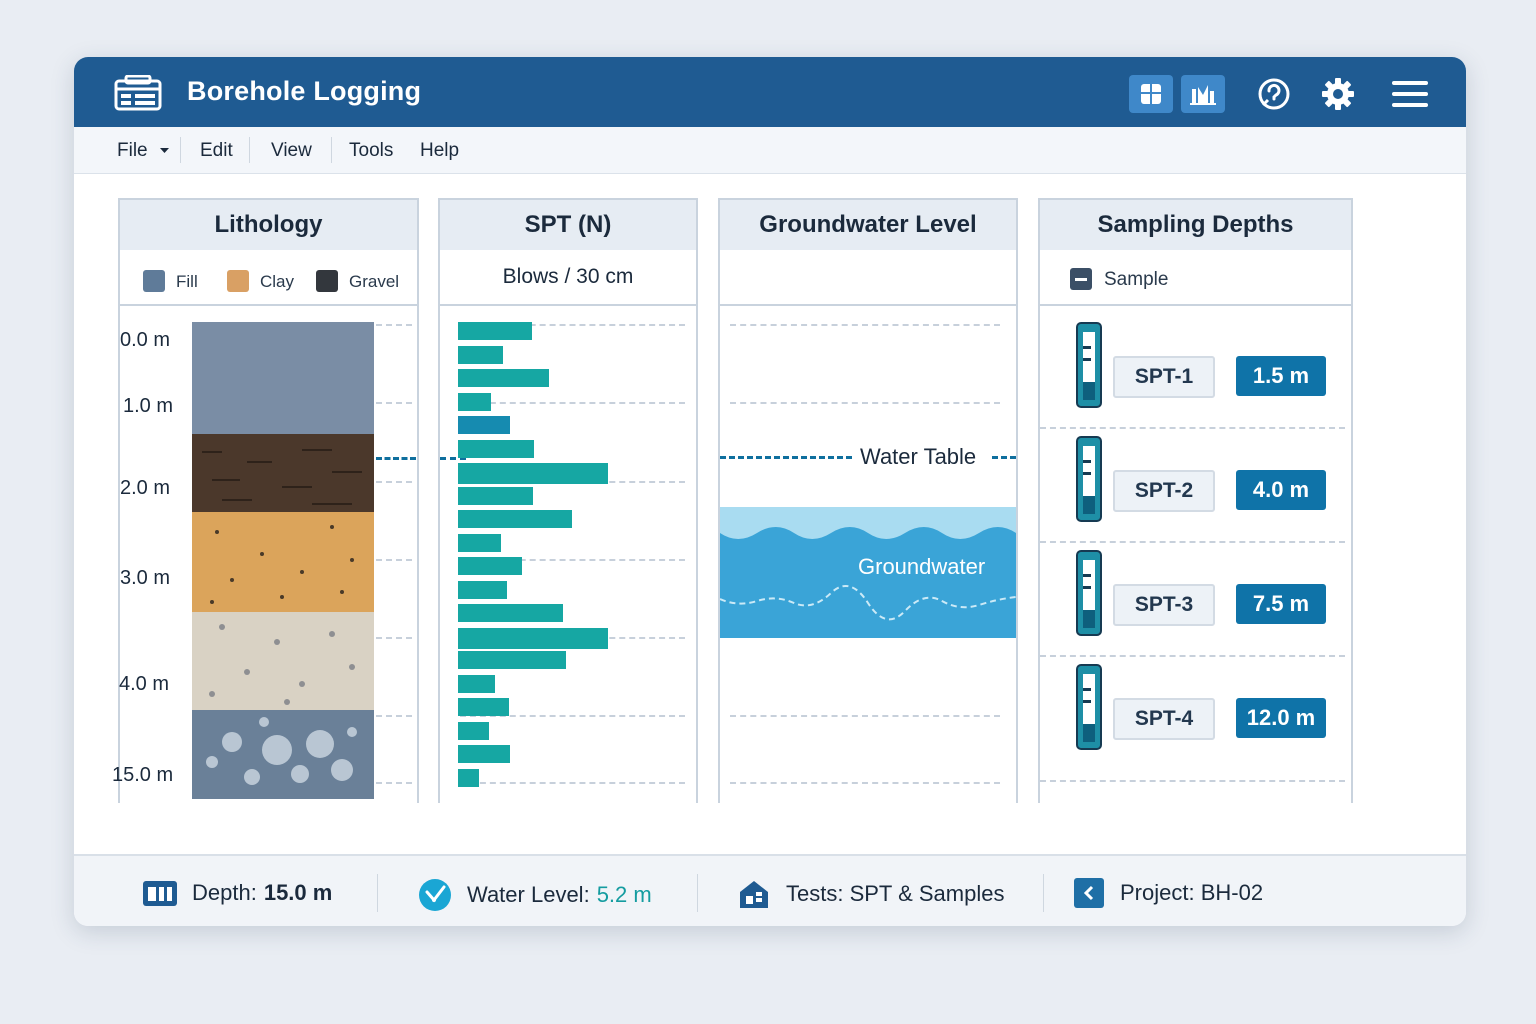 Image resolution: width=1536 pixels, height=1024 pixels. What do you see at coordinates (187, 281) in the screenshot?
I see `legend-label-fill: Fill` at bounding box center [187, 281].